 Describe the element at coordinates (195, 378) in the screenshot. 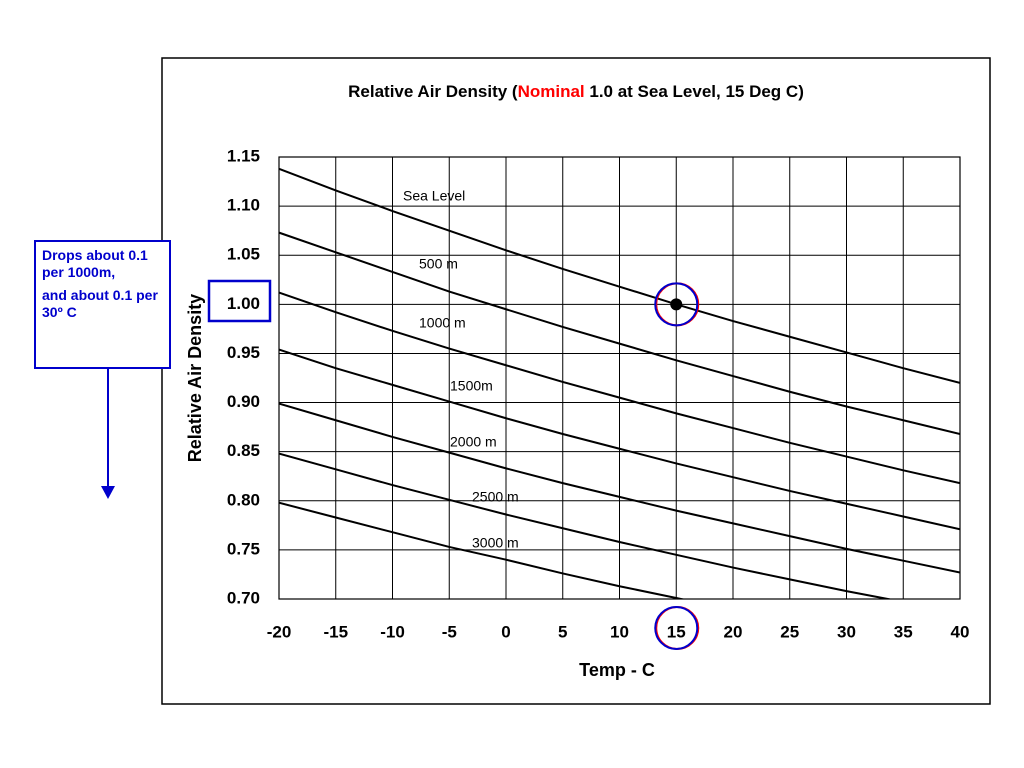

I see `y-axis-label: Relative Air Density` at that location.